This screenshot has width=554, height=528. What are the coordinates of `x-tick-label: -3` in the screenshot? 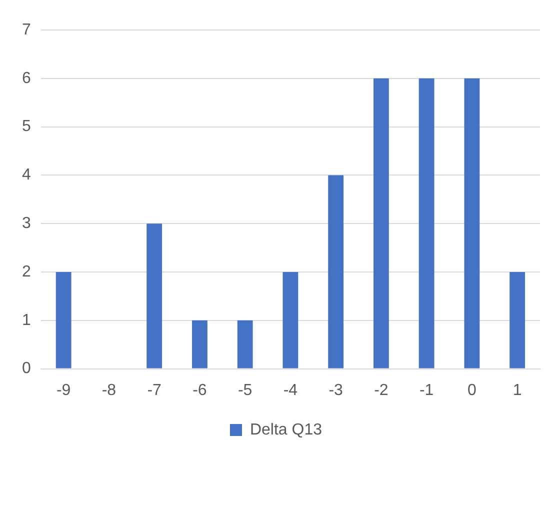 It's located at (336, 390).